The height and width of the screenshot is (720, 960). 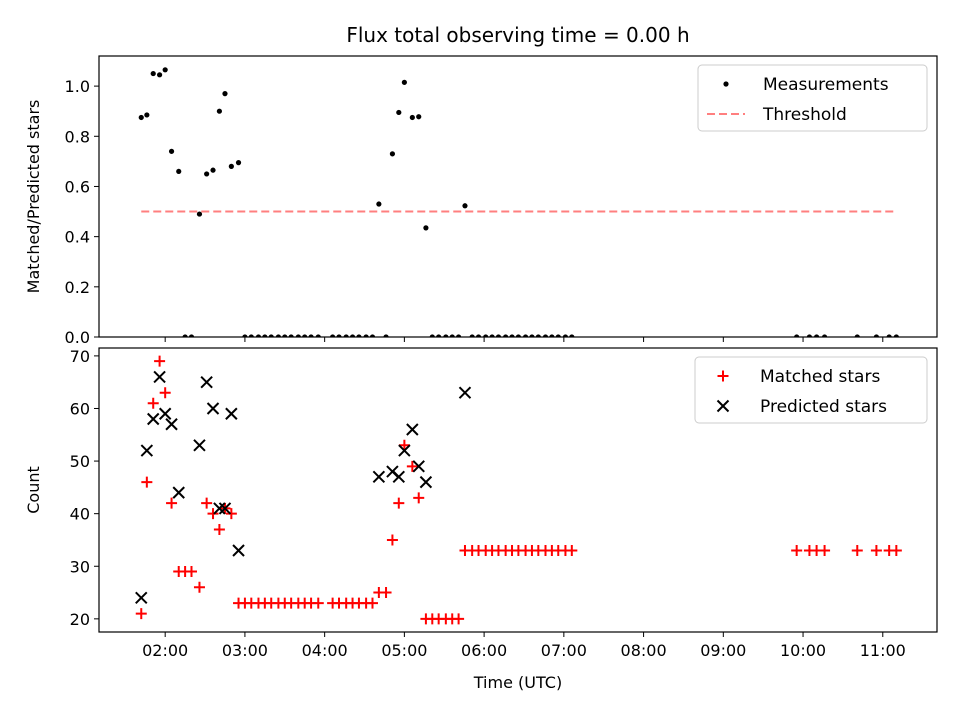 What do you see at coordinates (165, 650) in the screenshot?
I see `x-tick-label: 02:00` at bounding box center [165, 650].